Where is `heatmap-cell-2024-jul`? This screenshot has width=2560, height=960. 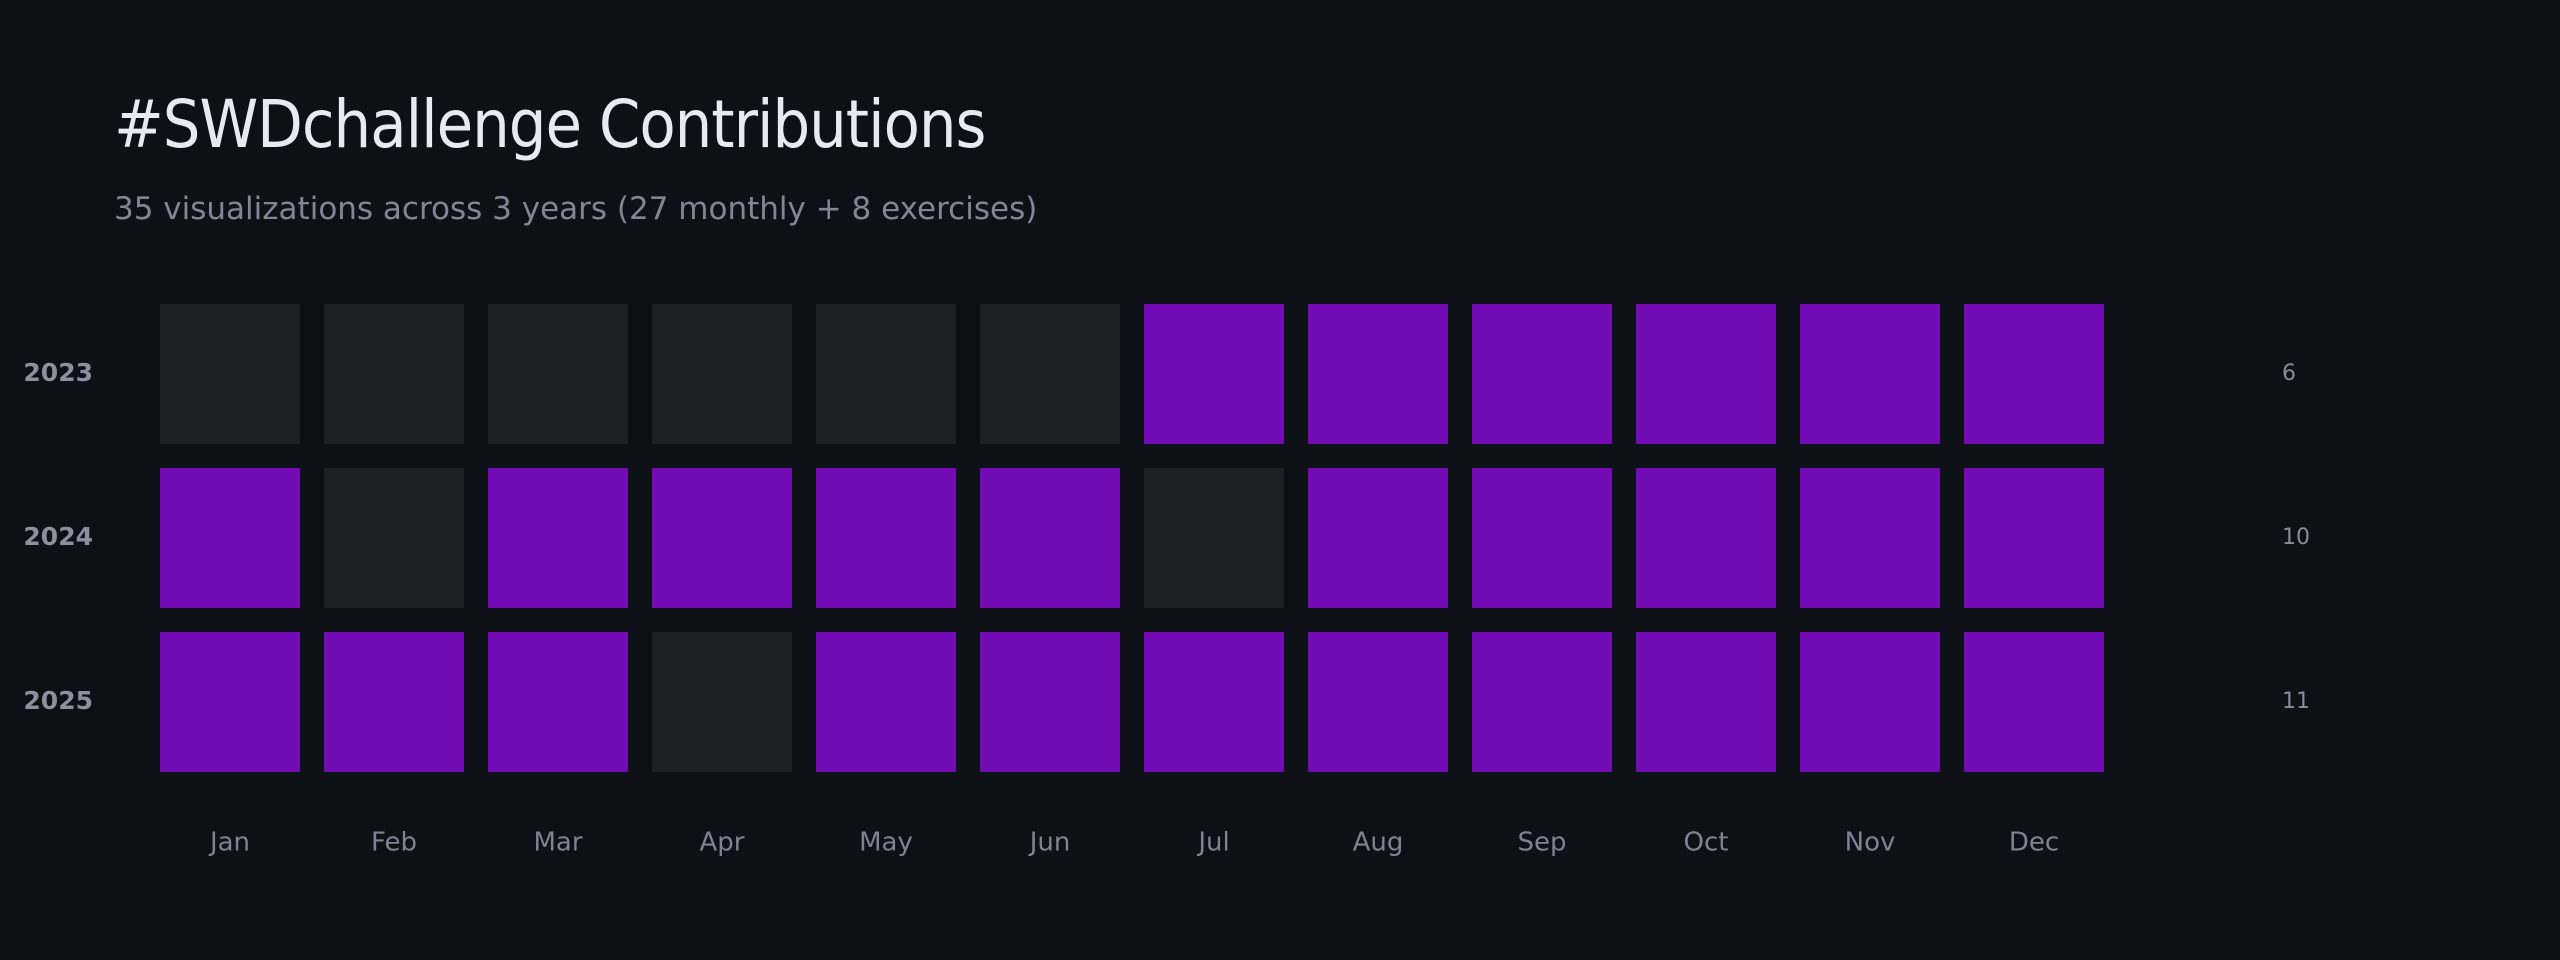 heatmap-cell-2024-jul is located at coordinates (1214, 538).